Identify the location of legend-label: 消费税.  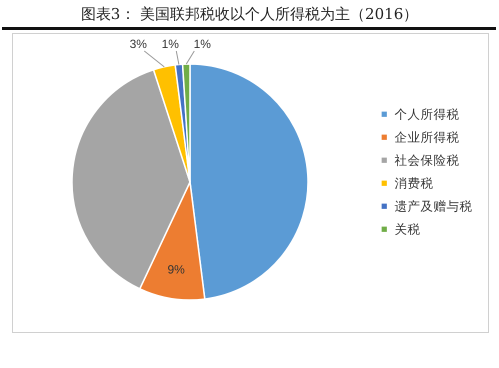
(414, 182).